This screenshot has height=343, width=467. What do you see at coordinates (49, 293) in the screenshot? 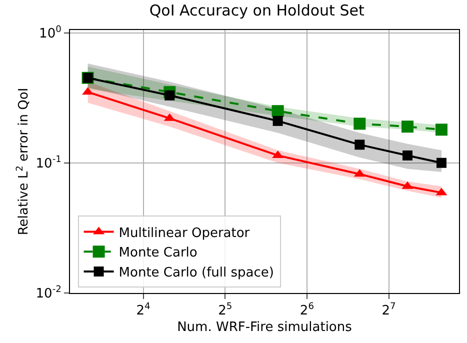
I see `y-tick-label: 10$^{-2}$` at bounding box center [49, 293].